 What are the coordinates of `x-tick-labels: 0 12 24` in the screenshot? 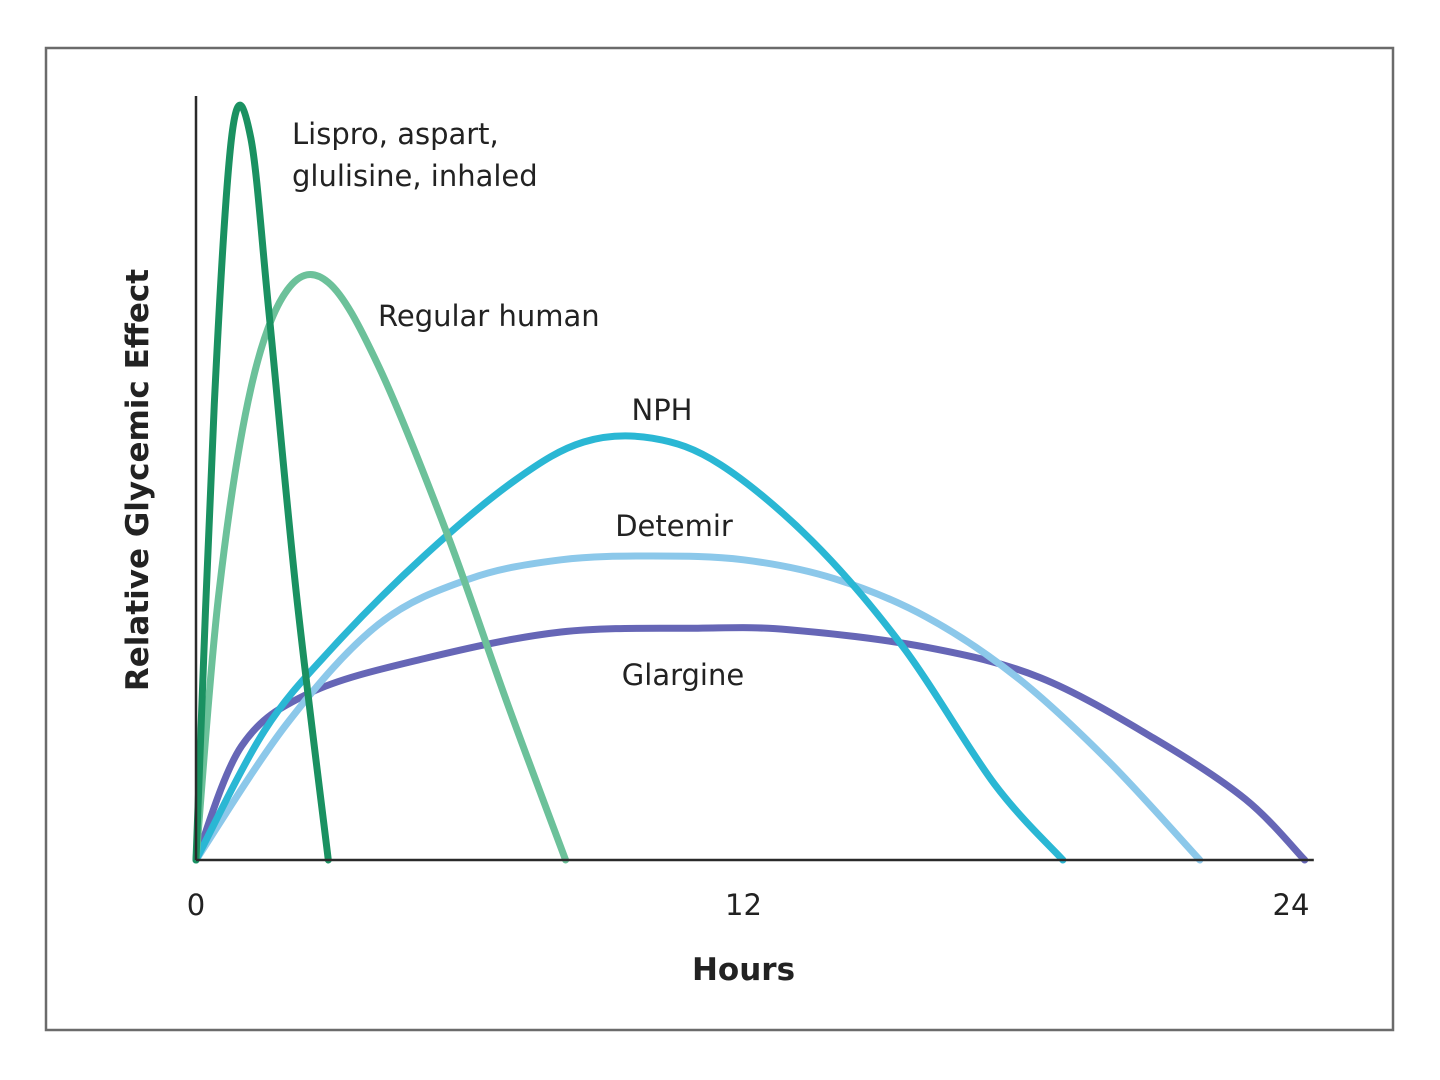 It's located at (748, 905).